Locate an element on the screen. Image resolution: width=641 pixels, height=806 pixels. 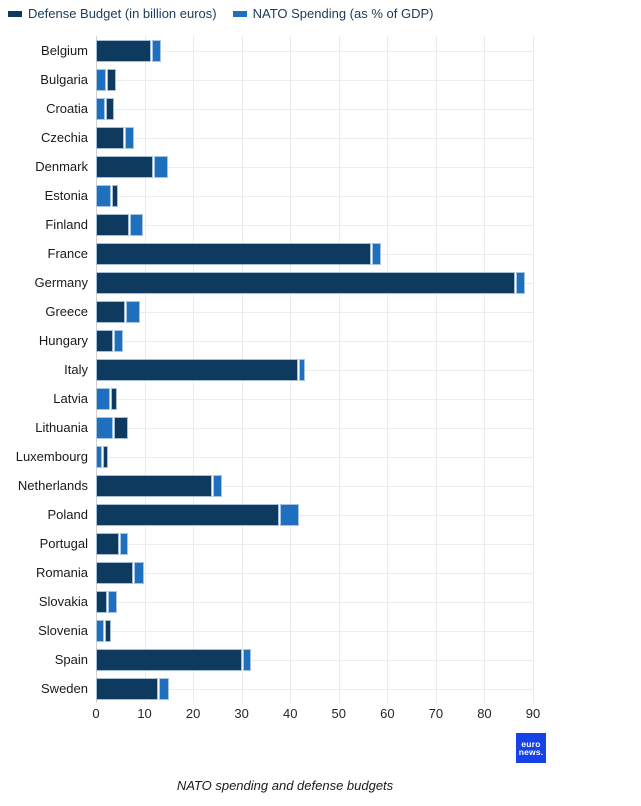
country-label-bulgaria: Bulgaria is located at coordinates (64, 79).